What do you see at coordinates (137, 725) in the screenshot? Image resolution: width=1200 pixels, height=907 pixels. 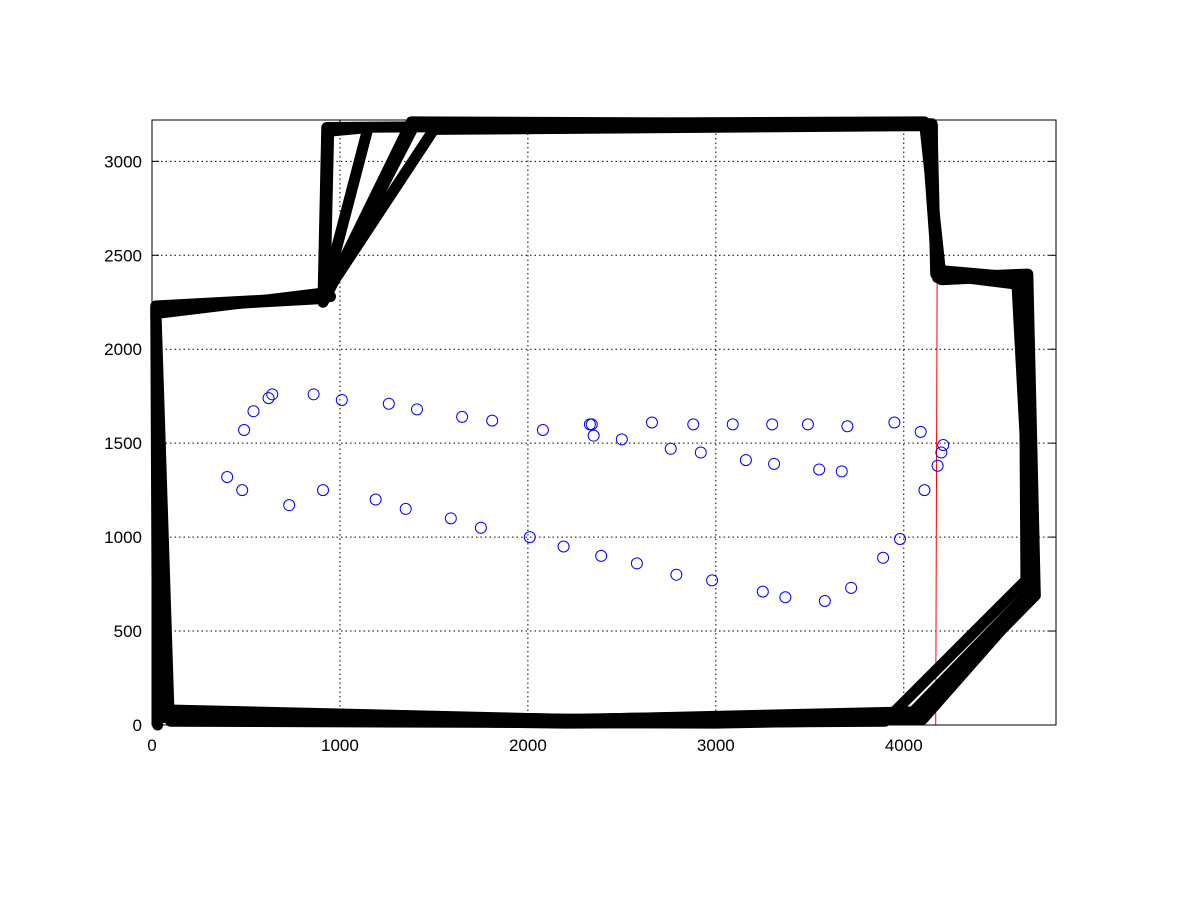 I see `y-tick-label: 0` at bounding box center [137, 725].